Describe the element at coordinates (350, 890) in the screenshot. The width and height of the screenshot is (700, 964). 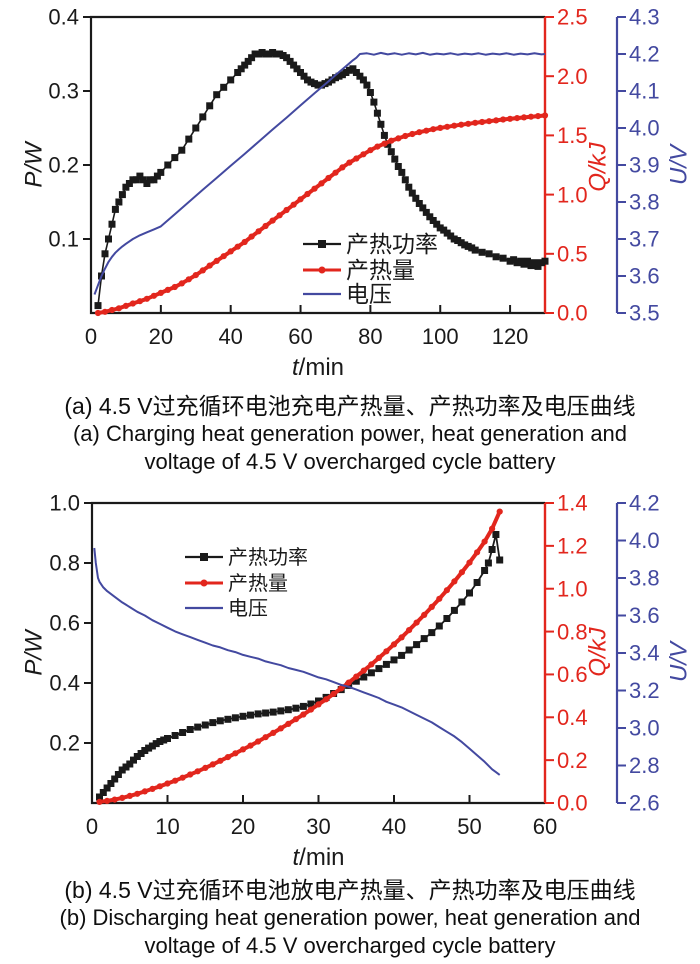
I see `caption-b-zh: (b) 4.5 V过充循环电池放电产热量、产热功率及电压曲线` at that location.